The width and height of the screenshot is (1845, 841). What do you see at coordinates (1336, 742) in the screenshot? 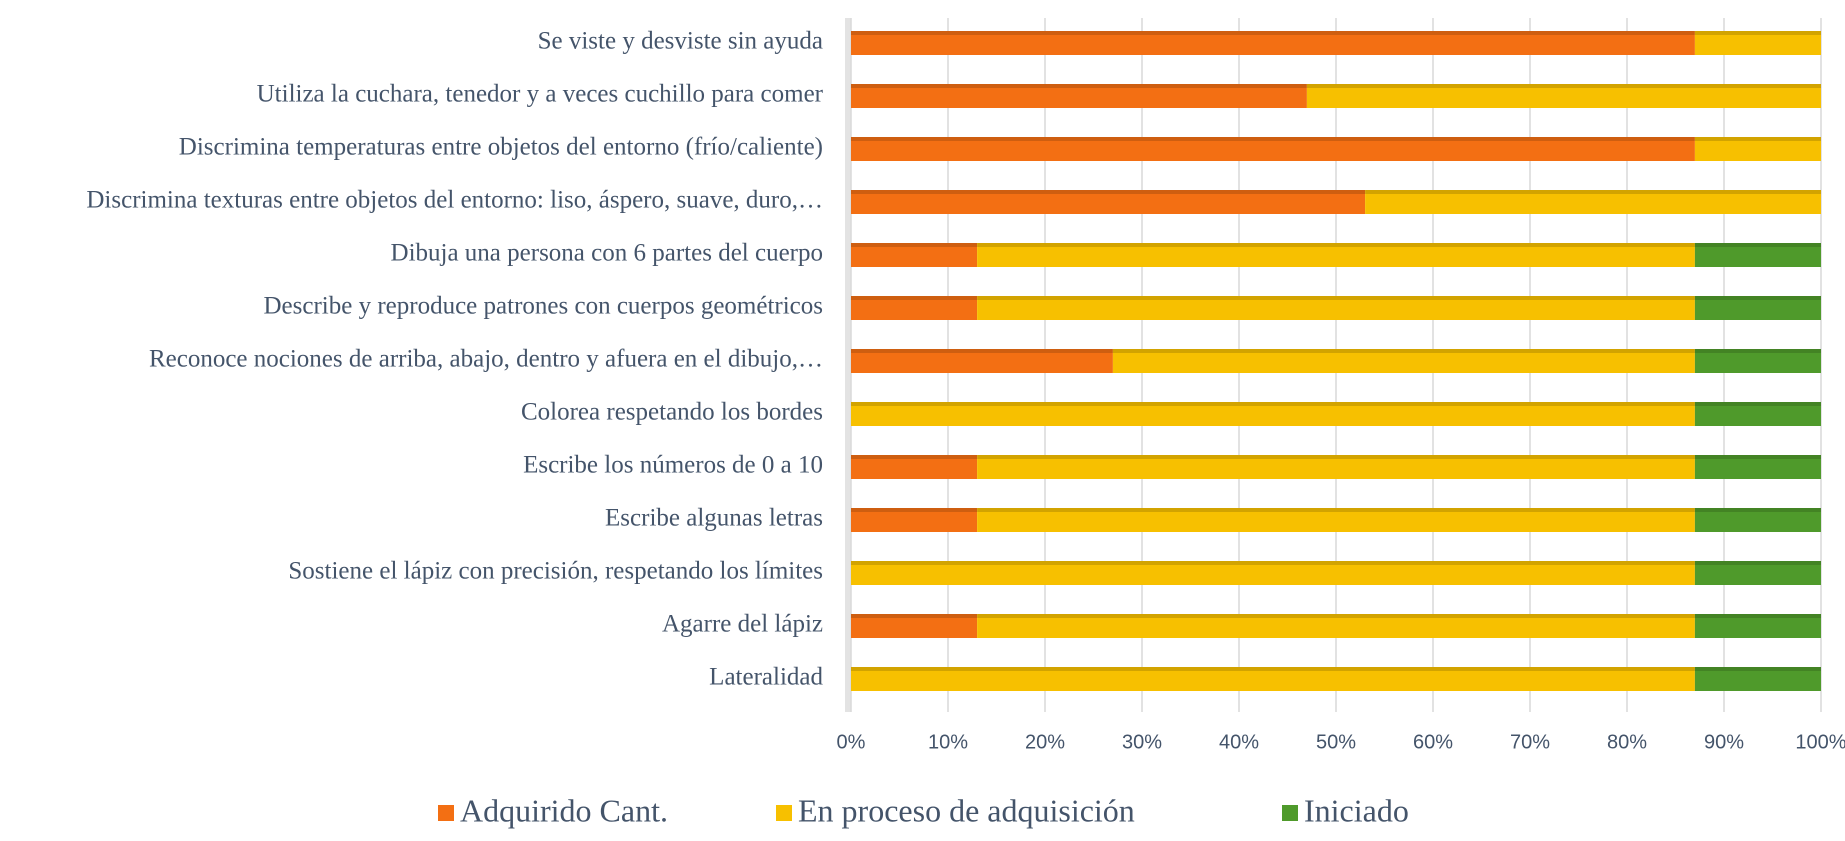
I see `x-tick-label: 50%` at bounding box center [1336, 742].